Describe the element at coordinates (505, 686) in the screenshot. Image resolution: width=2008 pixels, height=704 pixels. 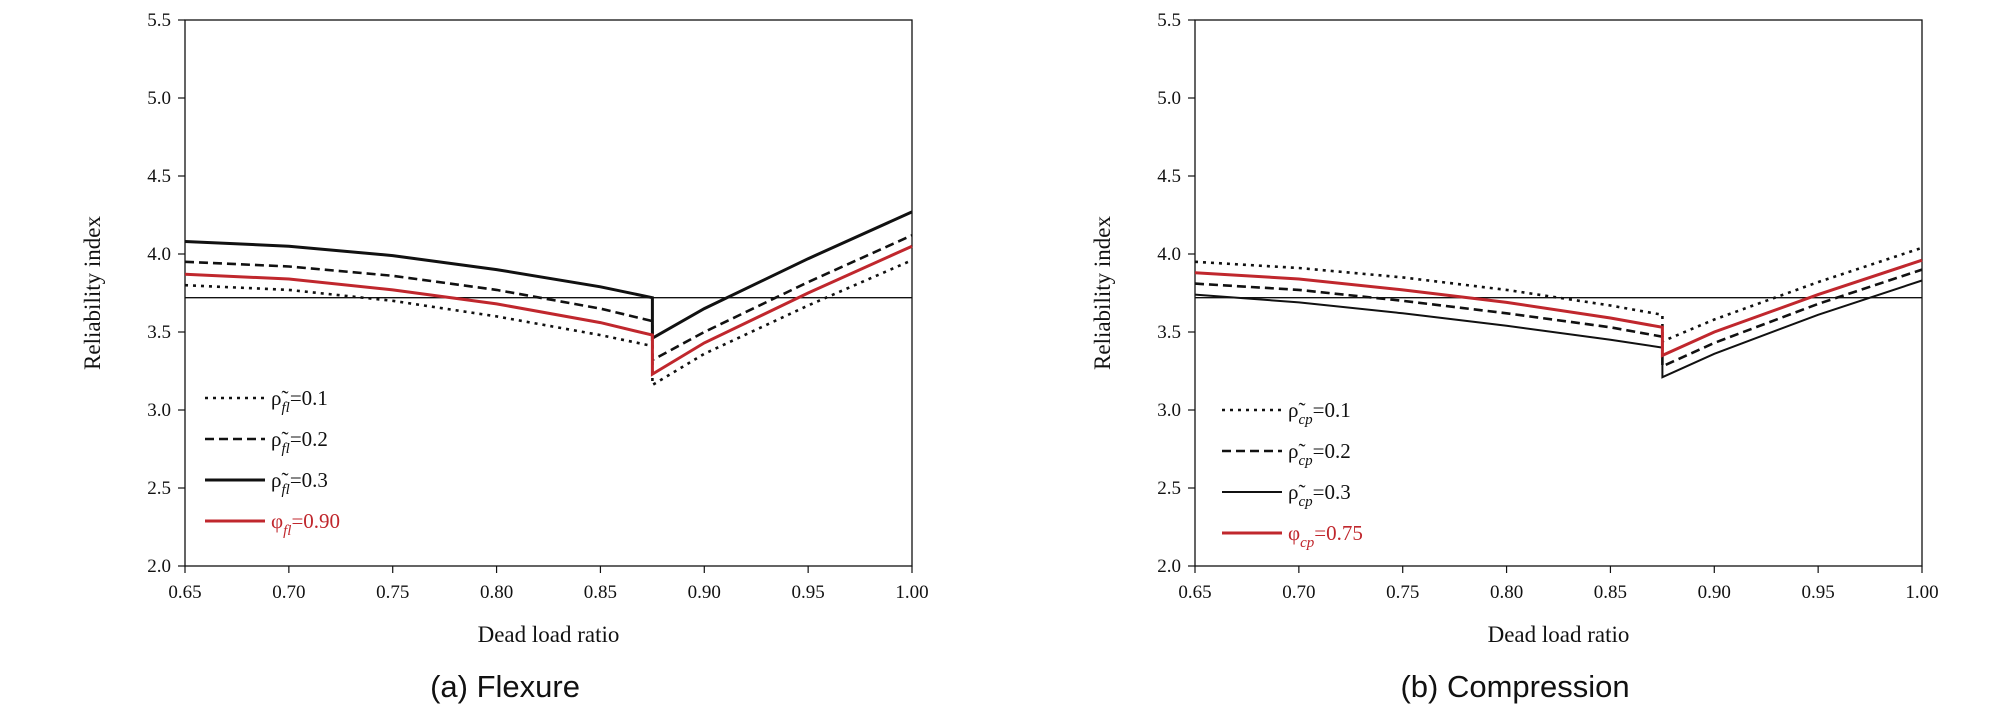
I see `panel-caption: (a) Flexure` at that location.